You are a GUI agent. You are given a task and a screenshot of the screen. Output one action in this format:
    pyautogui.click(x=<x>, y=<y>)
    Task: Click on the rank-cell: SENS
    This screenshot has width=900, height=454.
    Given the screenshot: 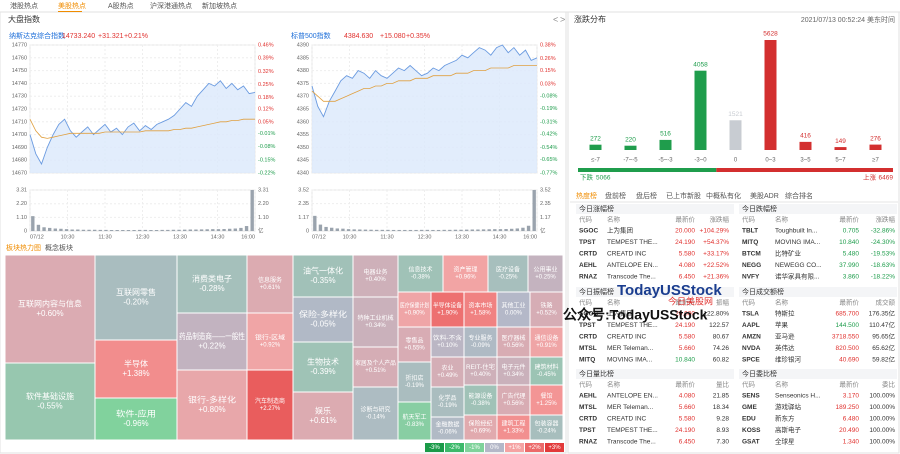 What is the action you would take?
    pyautogui.click(x=751, y=396)
    